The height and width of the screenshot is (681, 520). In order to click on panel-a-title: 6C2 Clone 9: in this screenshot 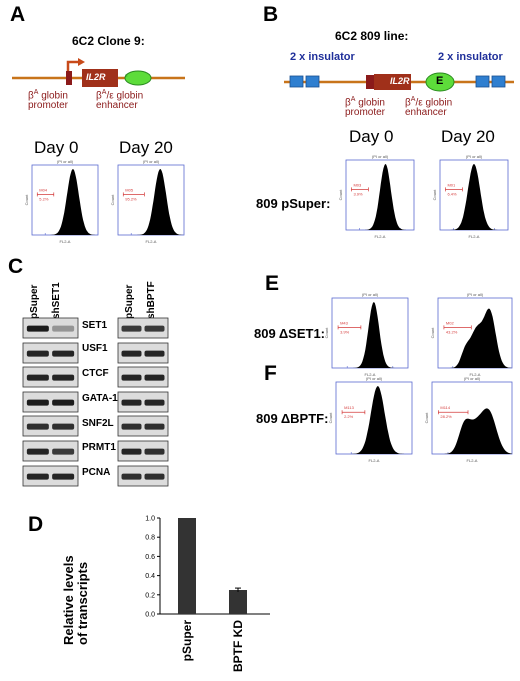, I will do `click(108, 41)`.